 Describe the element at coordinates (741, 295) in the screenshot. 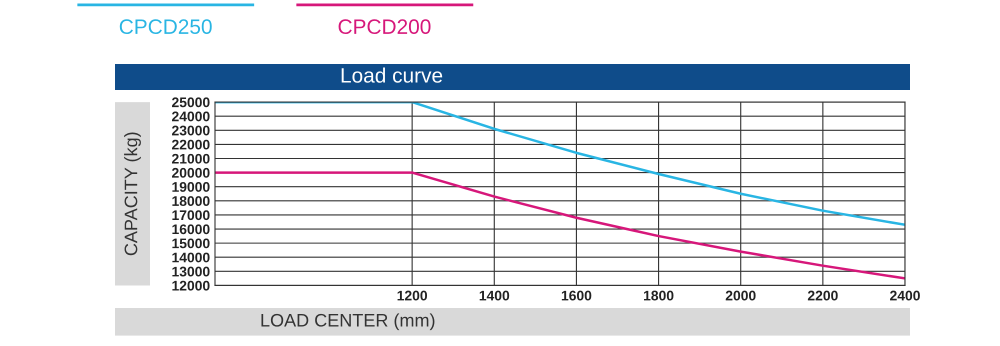

I see `x-tick-label: 2000` at that location.